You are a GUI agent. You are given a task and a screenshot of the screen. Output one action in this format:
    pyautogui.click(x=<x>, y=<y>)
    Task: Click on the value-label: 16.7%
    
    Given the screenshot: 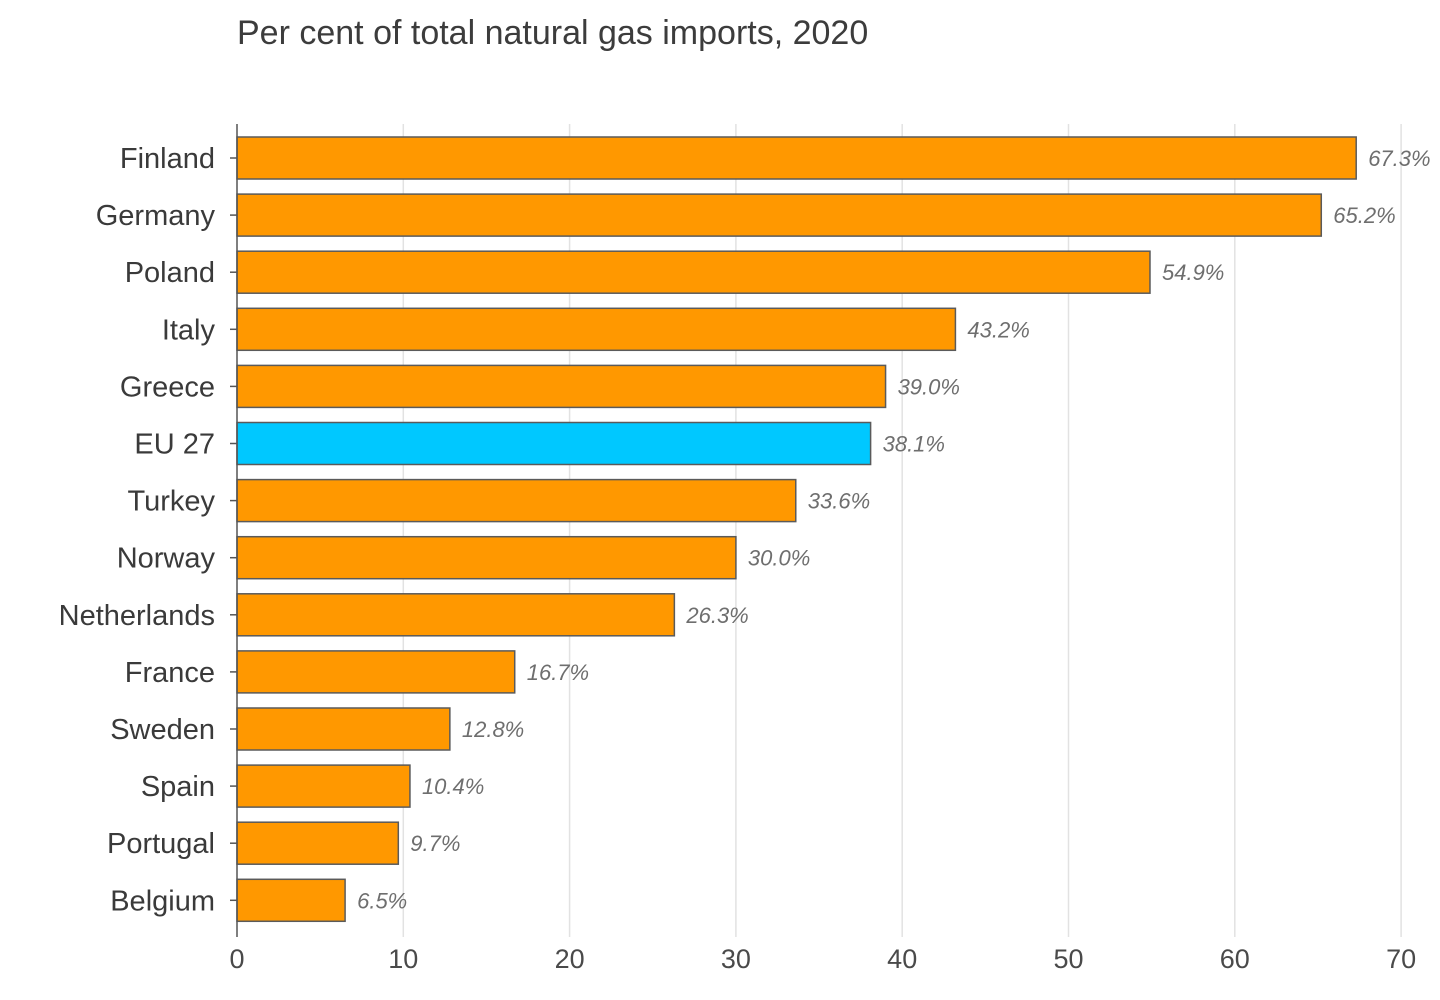 What is the action you would take?
    pyautogui.click(x=558, y=672)
    